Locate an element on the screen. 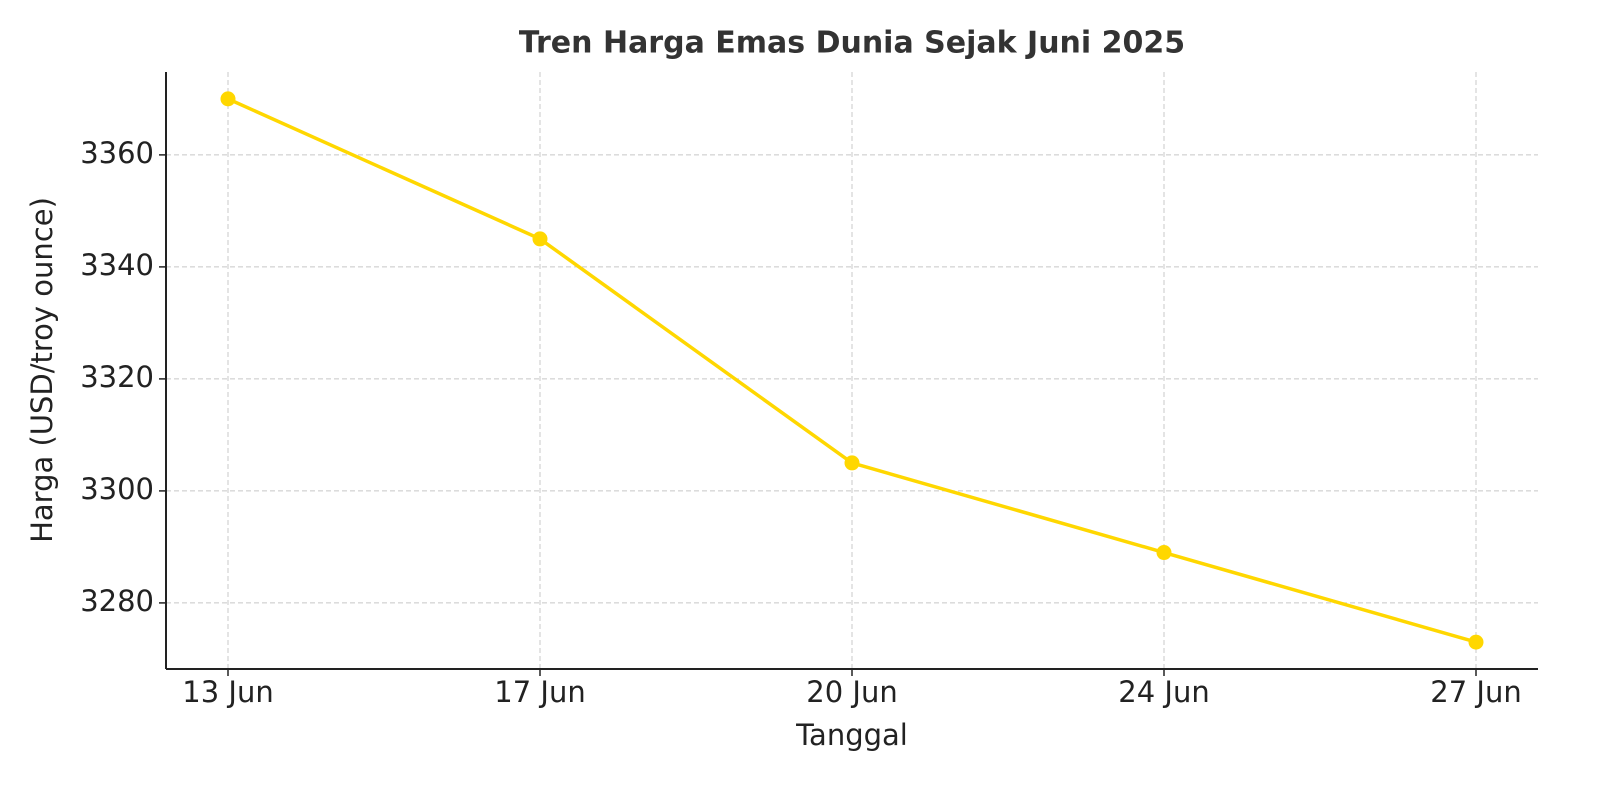 This screenshot has width=1600, height=800. x-tick-label: 13 Jun is located at coordinates (227, 692).